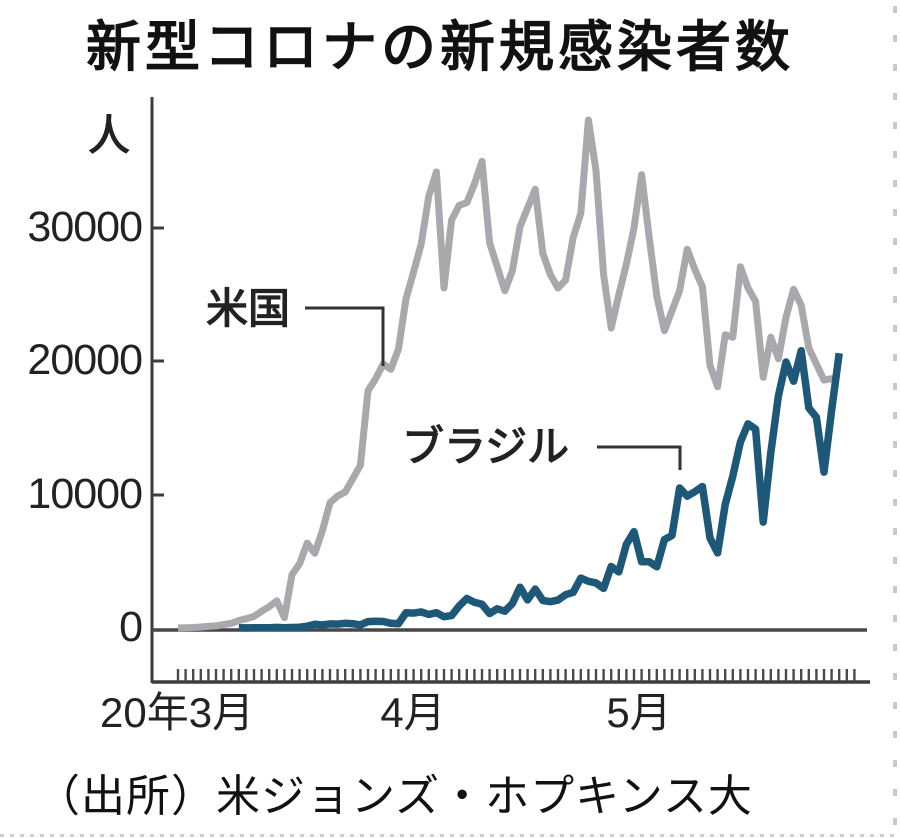  Describe the element at coordinates (85, 494) in the screenshot. I see `y-tick-10000: 10000` at that location.